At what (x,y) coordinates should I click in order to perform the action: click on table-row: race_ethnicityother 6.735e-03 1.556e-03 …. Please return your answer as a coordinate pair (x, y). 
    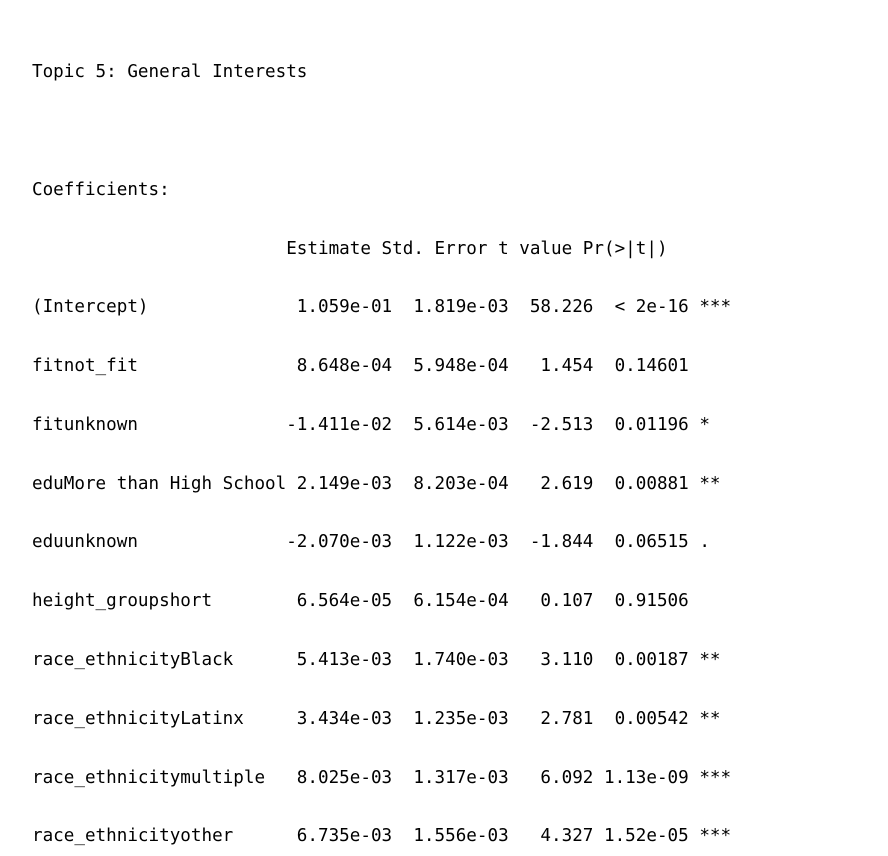
    Looking at the image, I should click on (382, 836).